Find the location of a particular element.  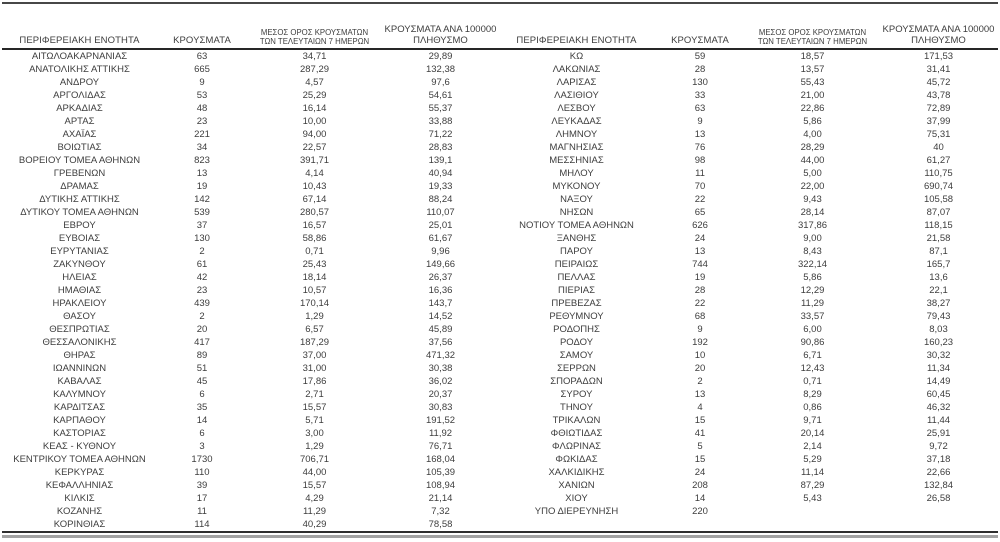

avg7-cell: 322,14 is located at coordinates (812, 264).